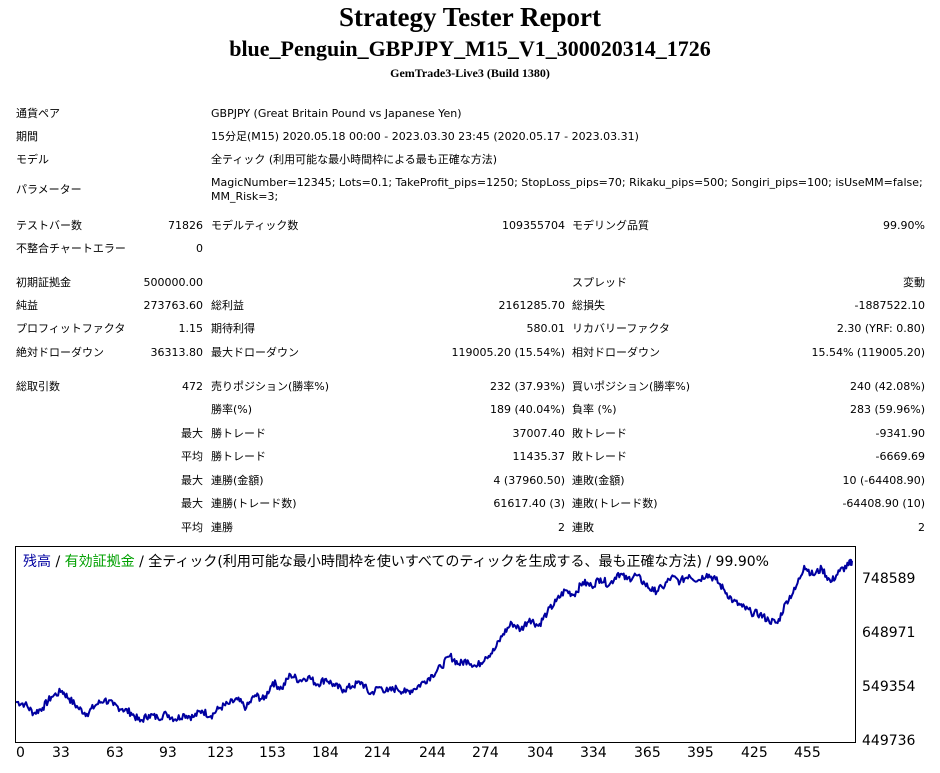 This screenshot has height=773, width=940. What do you see at coordinates (508, 352) in the screenshot?
I see `stat-value: 119005.20 (15.54%)` at bounding box center [508, 352].